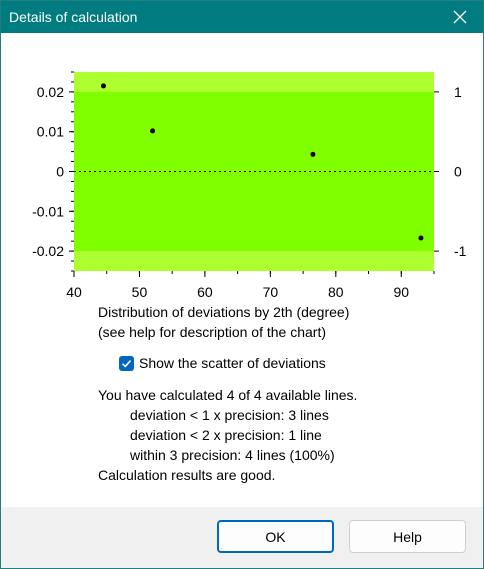  I want to click on window-title: Details of calculation, so click(73, 17).